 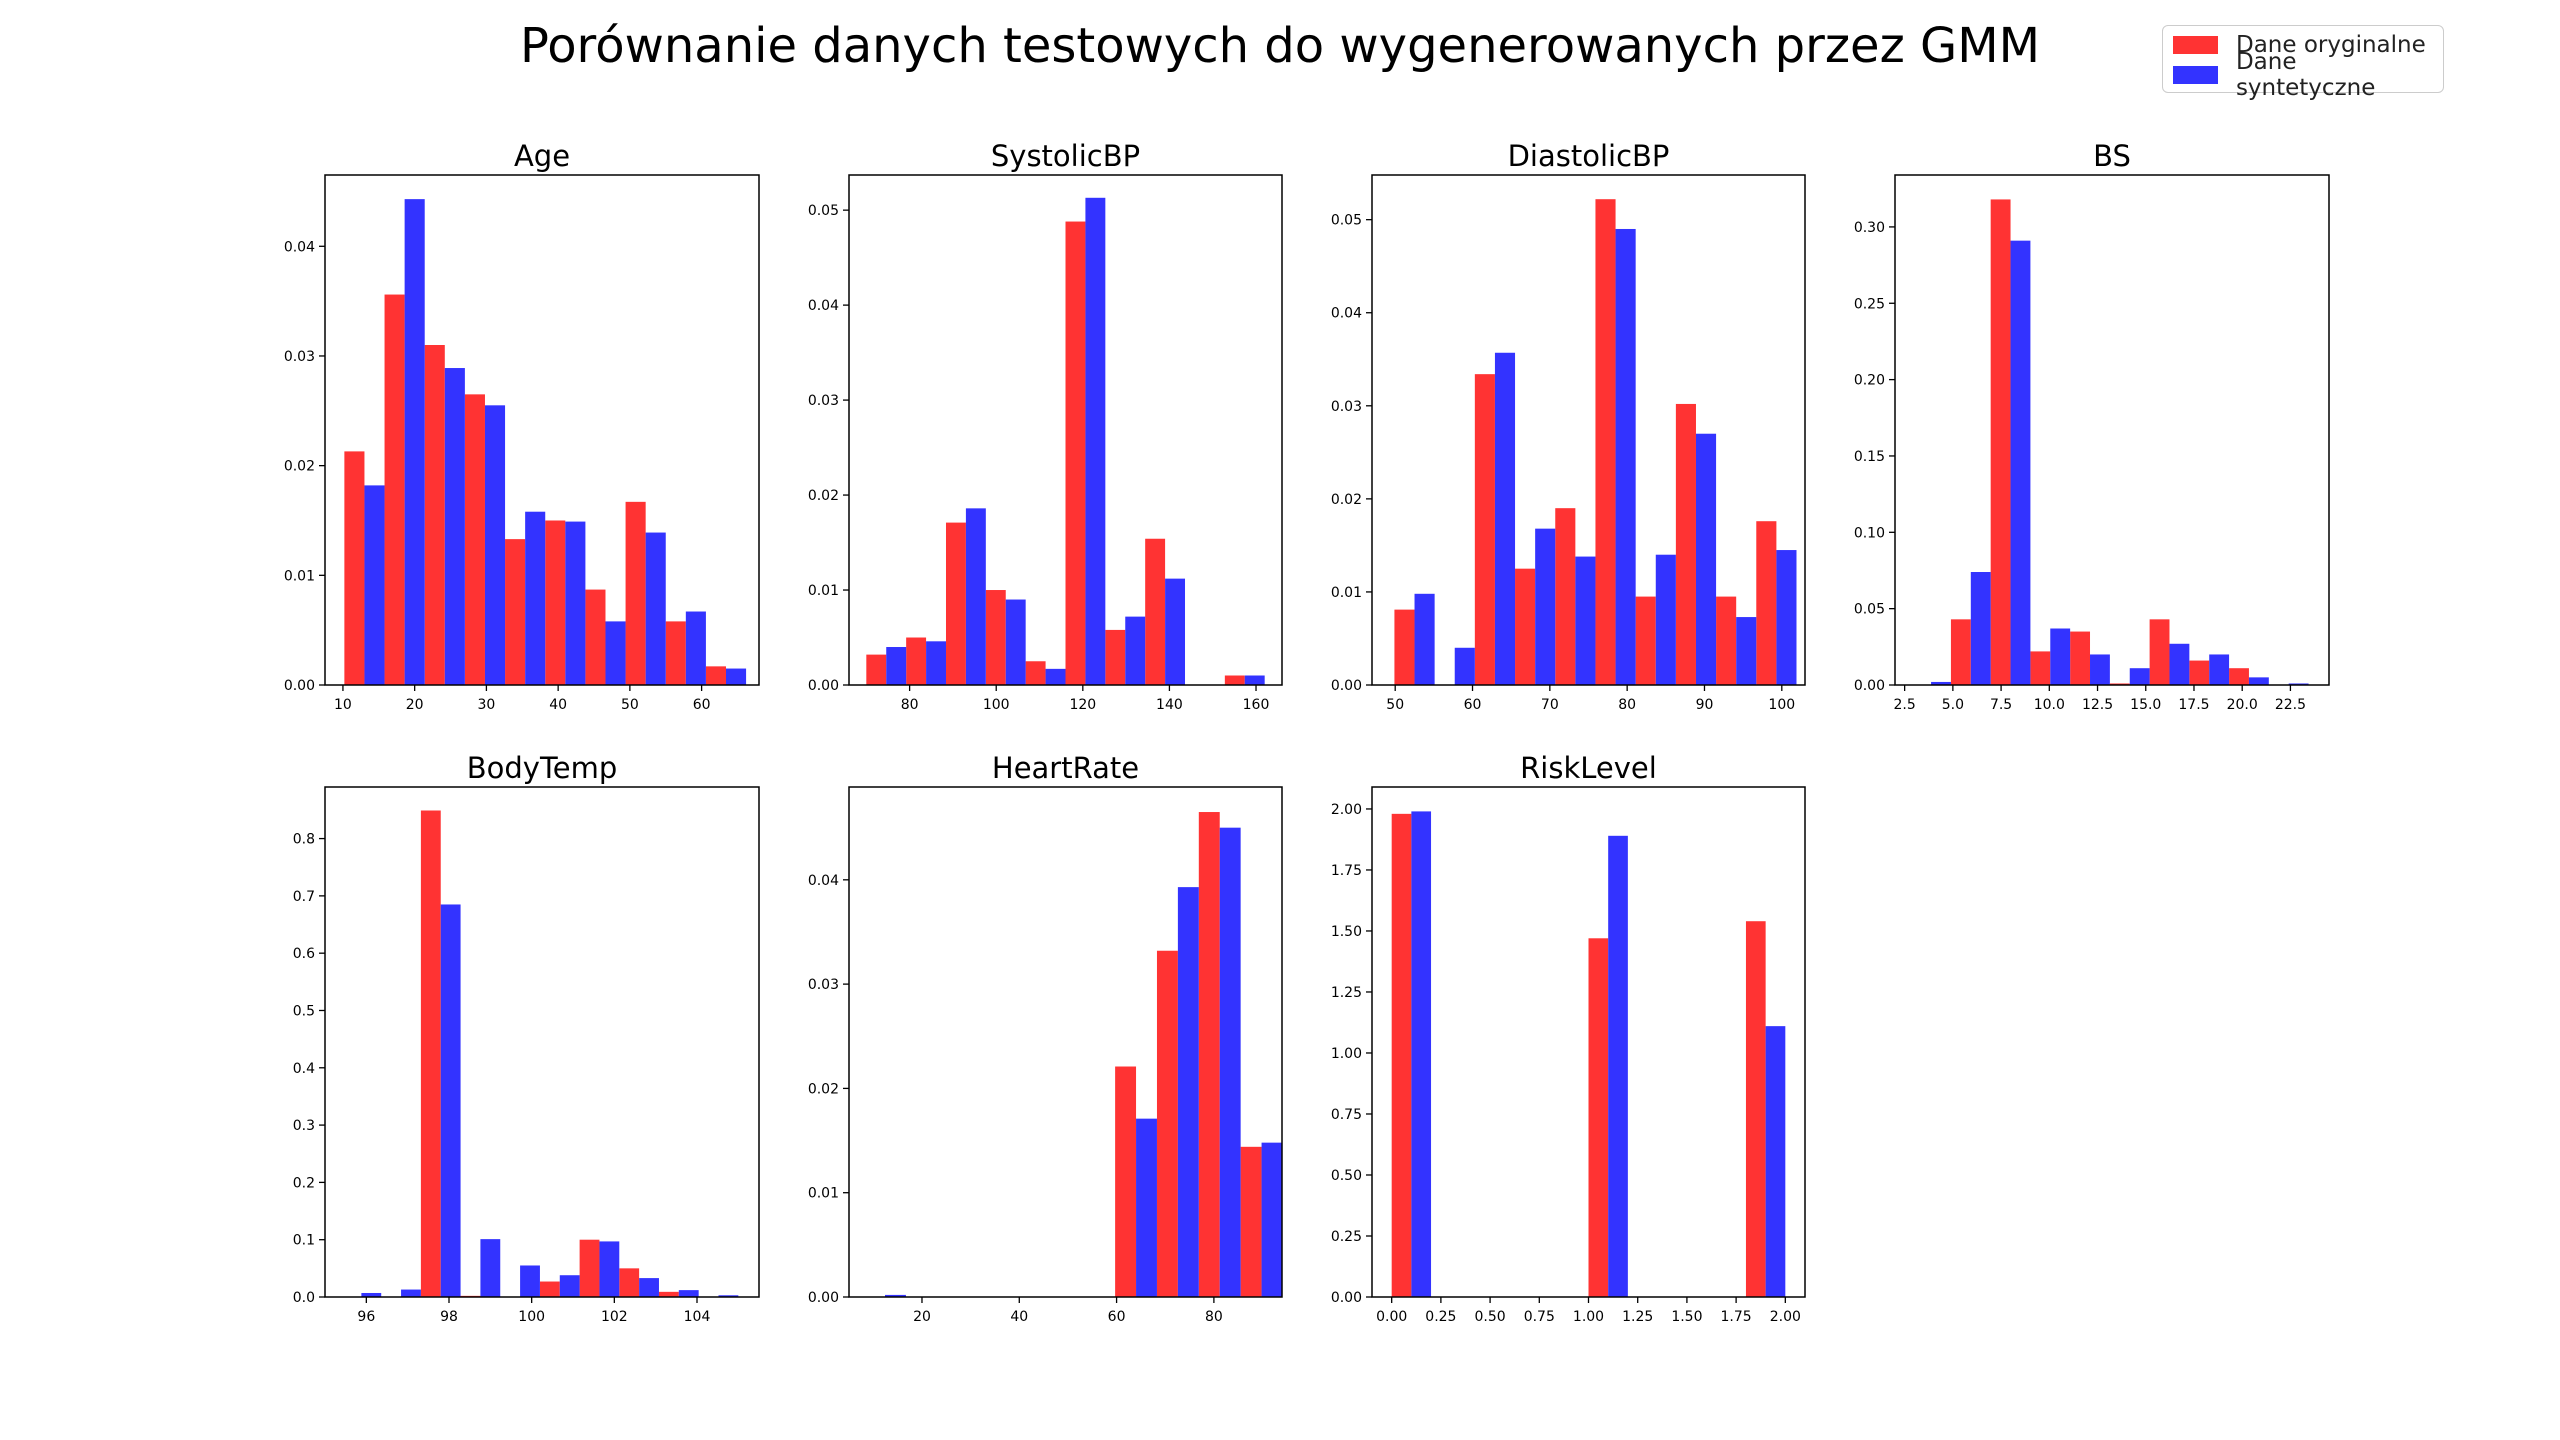 What do you see at coordinates (415, 705) in the screenshot?
I see `x-tick-label: 20` at bounding box center [415, 705].